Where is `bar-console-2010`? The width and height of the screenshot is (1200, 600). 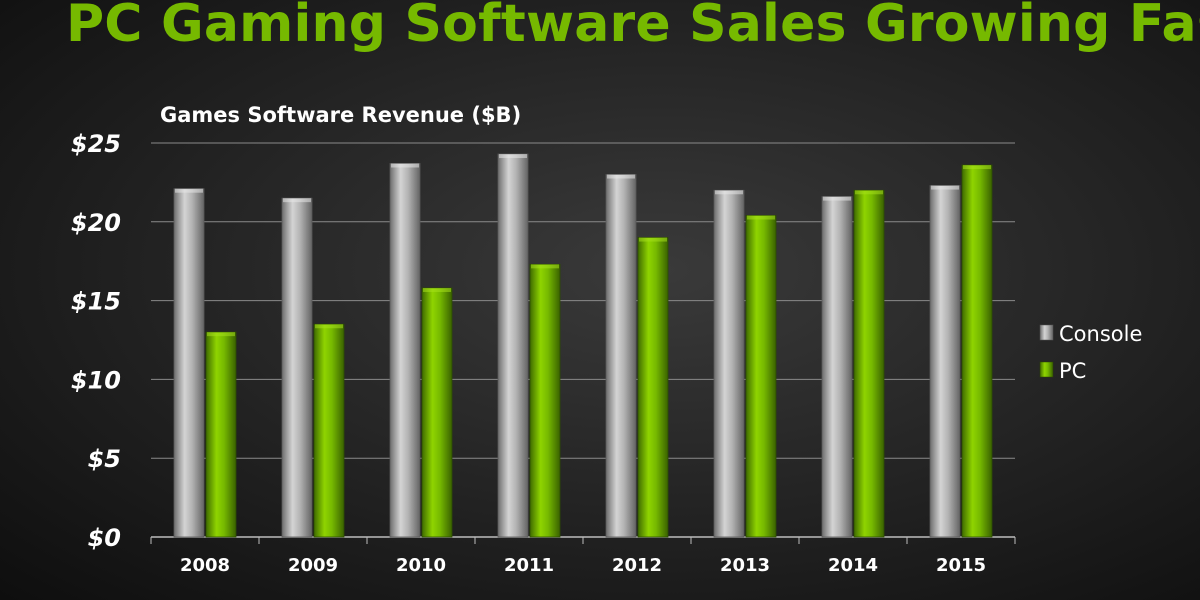
bar-console-2010 is located at coordinates (405, 350).